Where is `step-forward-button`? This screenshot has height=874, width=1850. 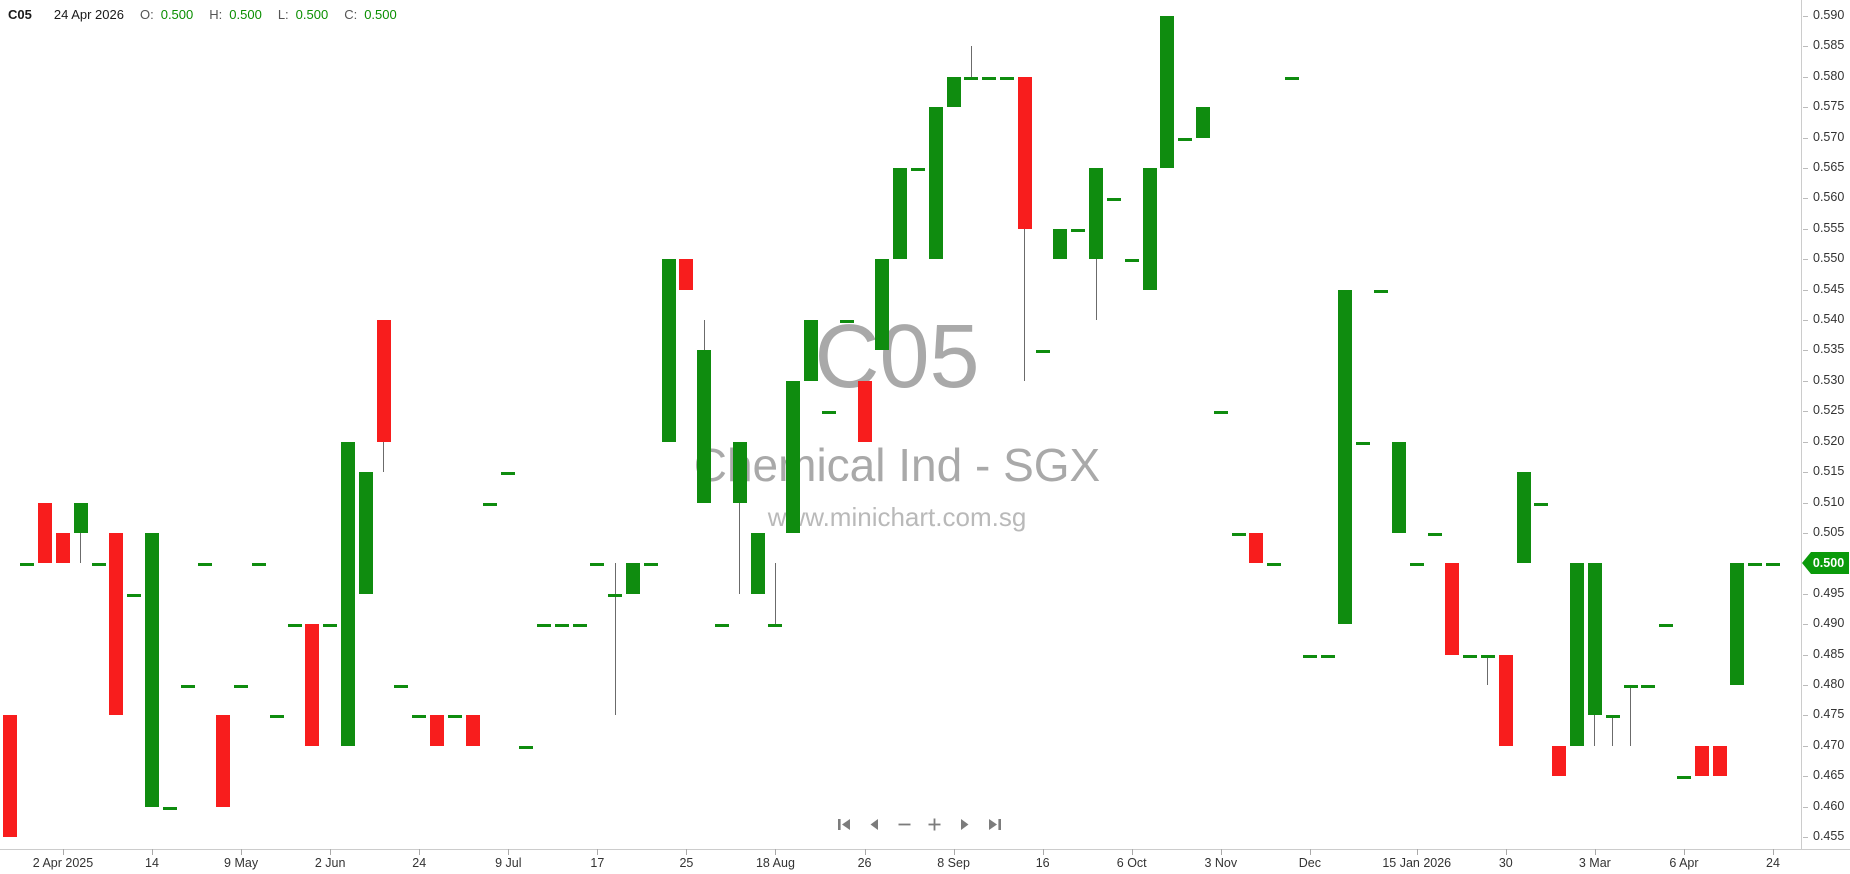
step-forward-button is located at coordinates (964, 824).